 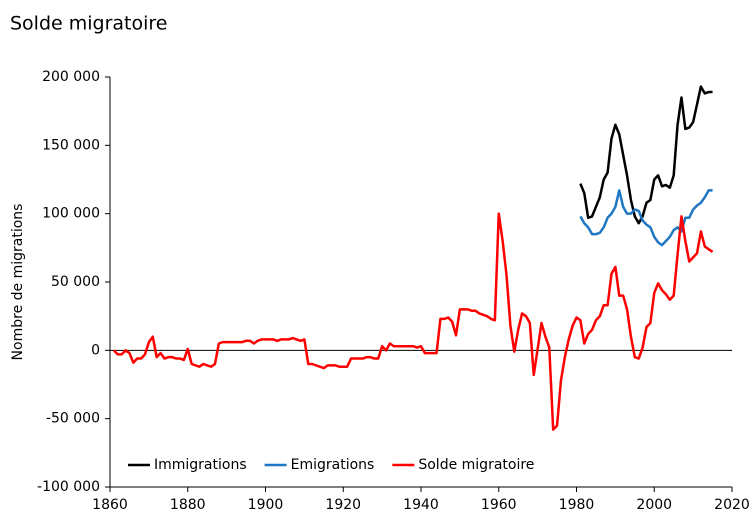 What do you see at coordinates (68, 487) in the screenshot?
I see `y-tick-label: -100 000` at bounding box center [68, 487].